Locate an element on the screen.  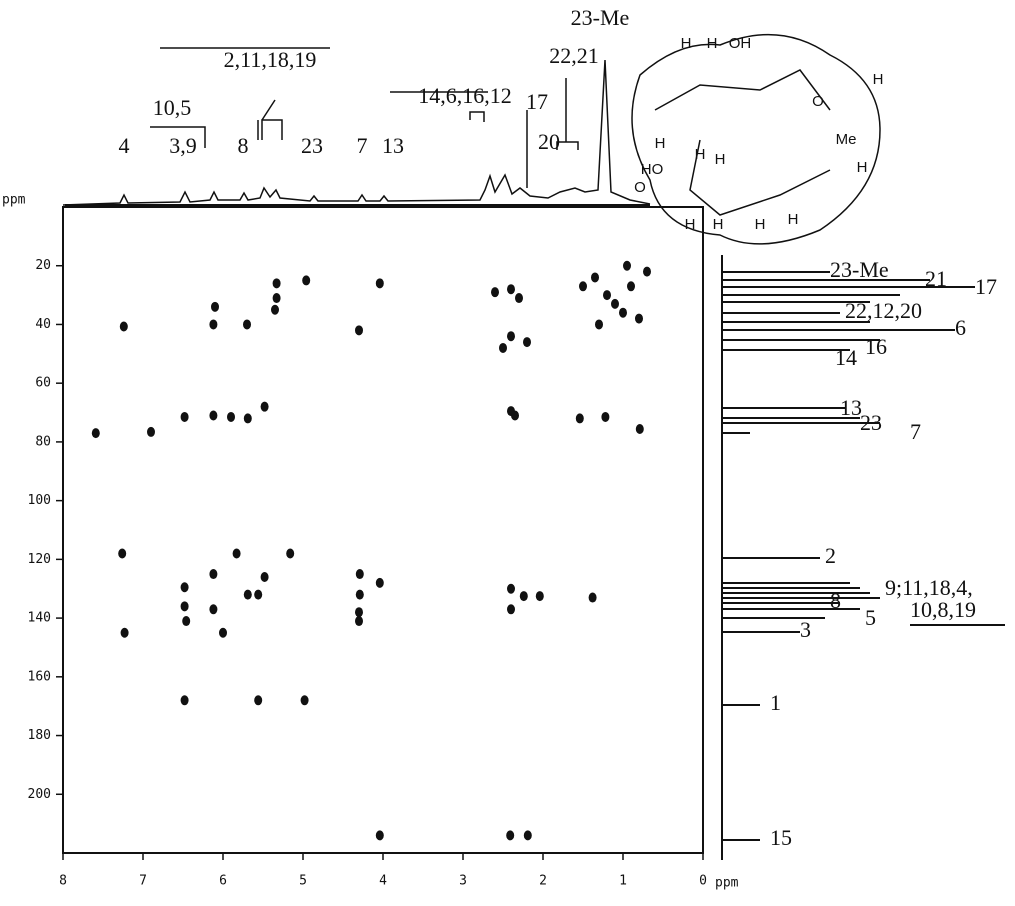
peak-label: 14,6,16,12 is located at coordinates (465, 95).